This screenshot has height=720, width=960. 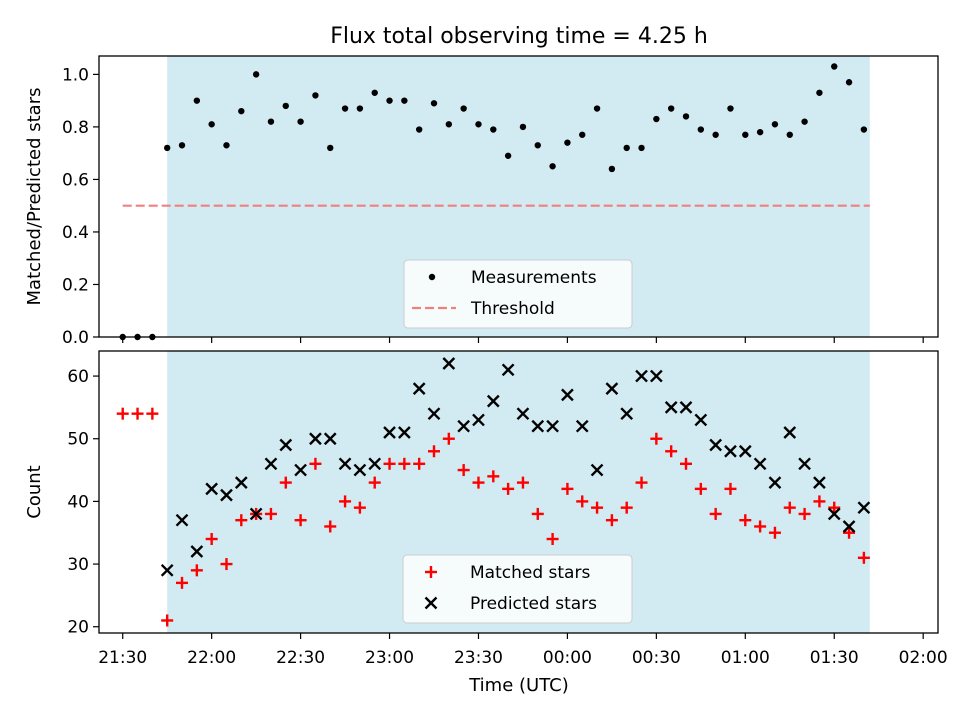 I want to click on y-tick-label: 60, so click(x=78, y=377).